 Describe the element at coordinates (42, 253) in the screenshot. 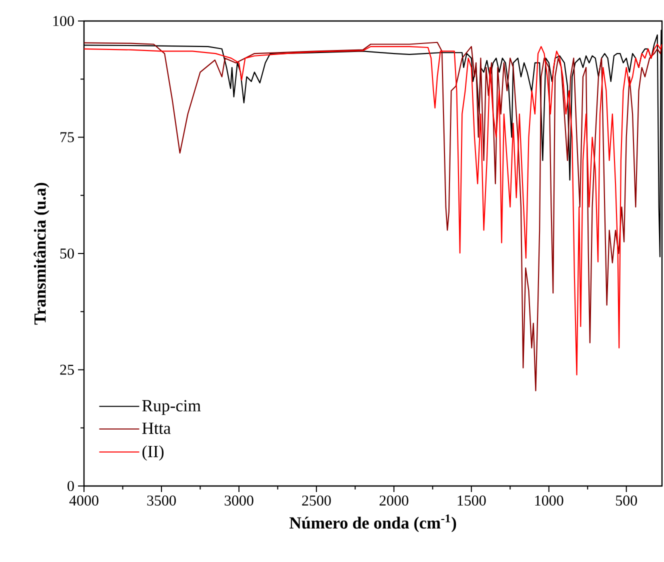

I see `y-axis-title: Transmitância (u.a)` at that location.